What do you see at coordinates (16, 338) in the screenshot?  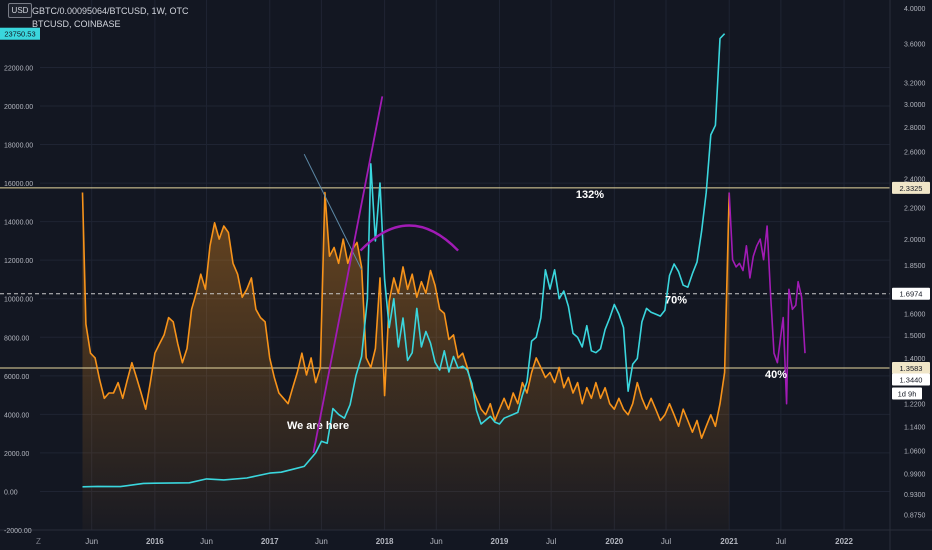 I see `left-tick-label: 8000.00` at bounding box center [16, 338].